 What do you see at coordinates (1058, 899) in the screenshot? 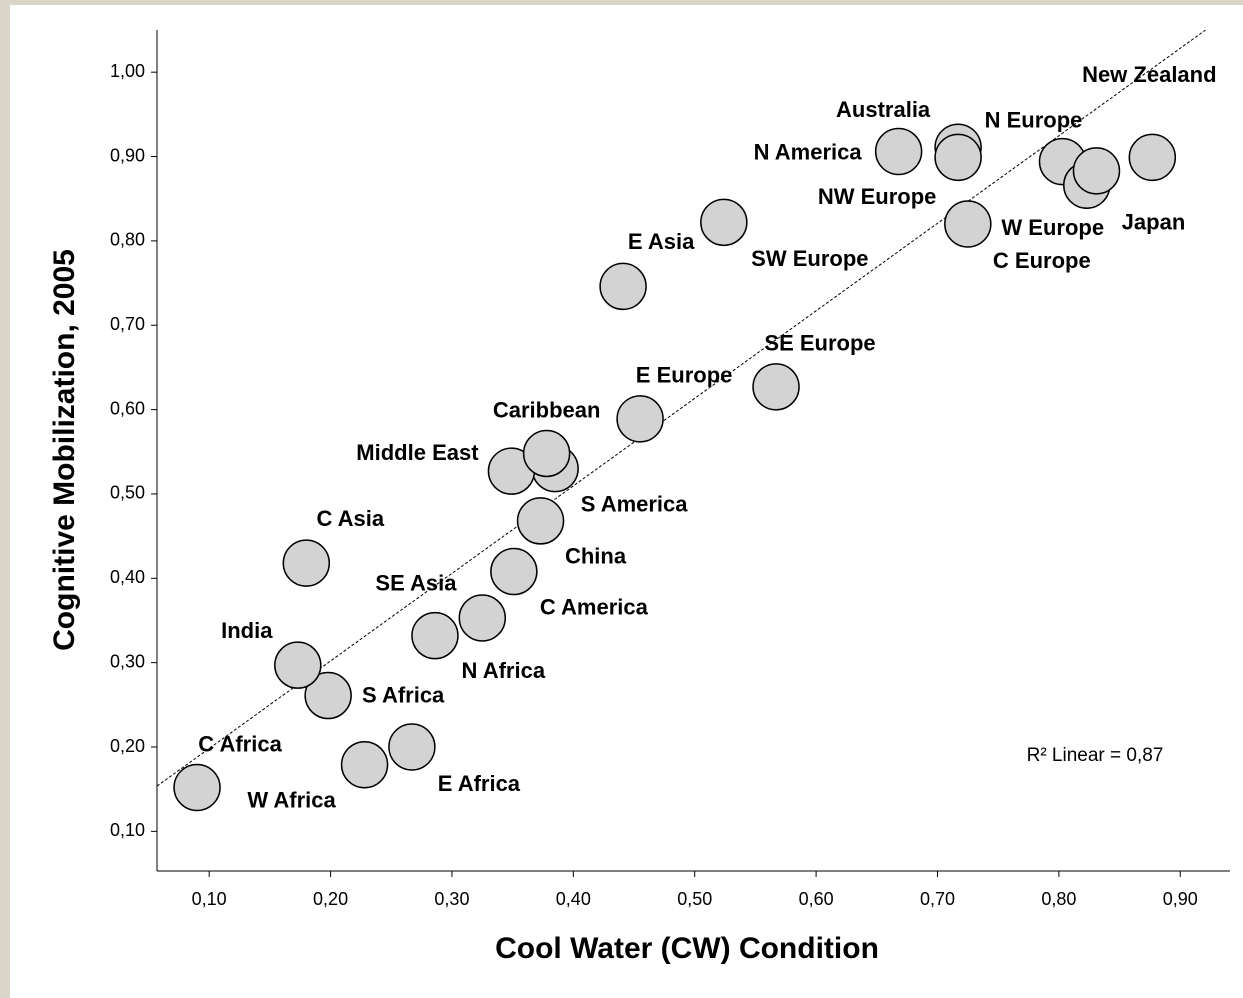
I see `x-tick-label: 0,80` at bounding box center [1058, 899].